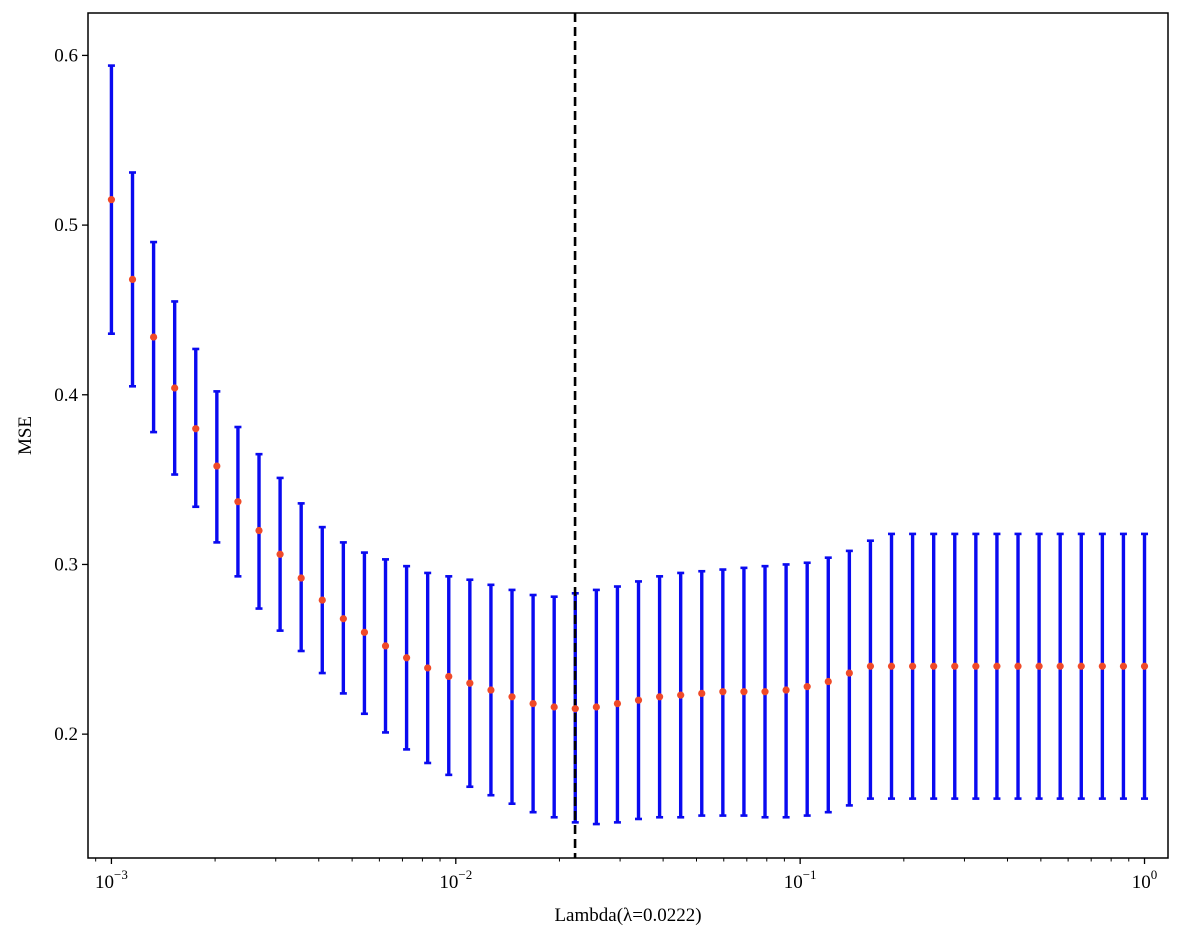 The height and width of the screenshot is (942, 1184). I want to click on x-axis-label: Lambda(λ=0.0222), so click(627, 915).